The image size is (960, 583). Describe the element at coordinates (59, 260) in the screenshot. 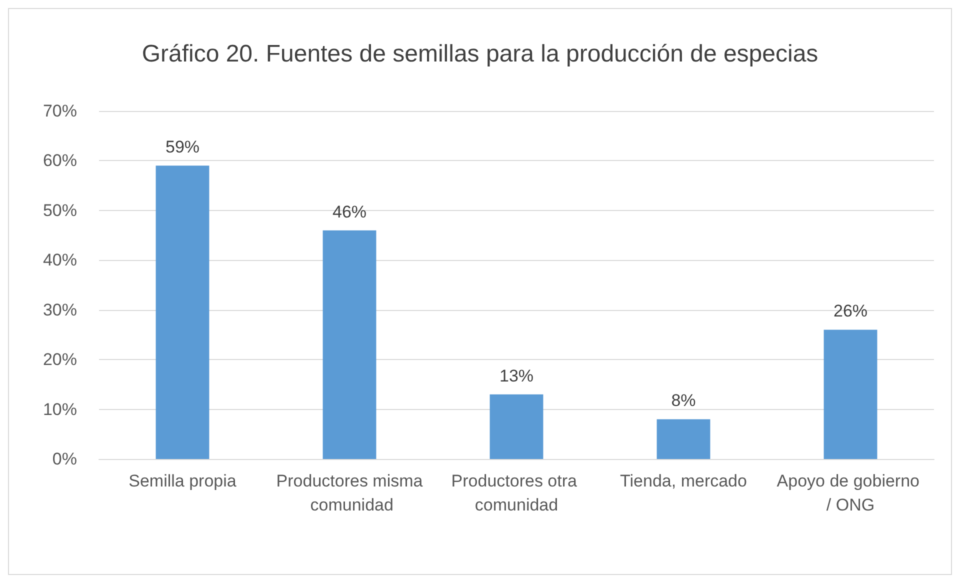

I see `y-tick-label: 40%` at that location.